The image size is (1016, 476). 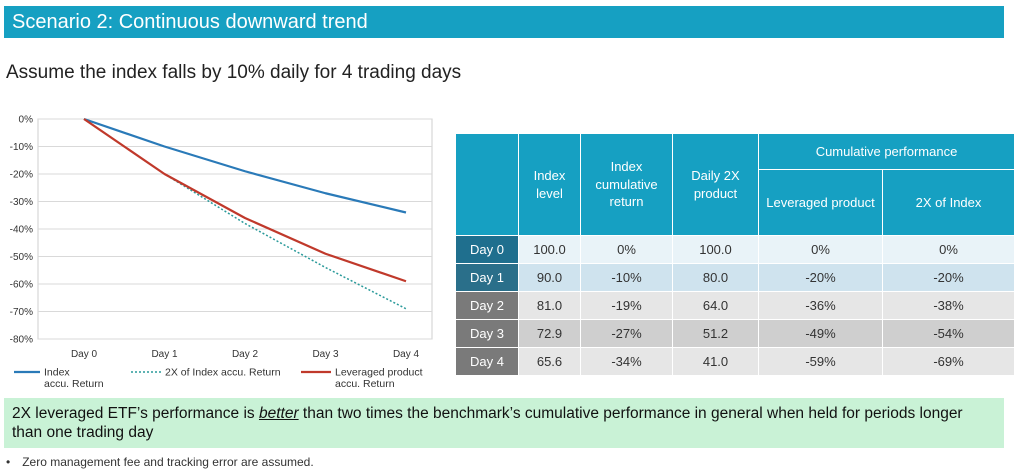 I want to click on header-leveraged-product: Leveraged product, so click(x=820, y=202).